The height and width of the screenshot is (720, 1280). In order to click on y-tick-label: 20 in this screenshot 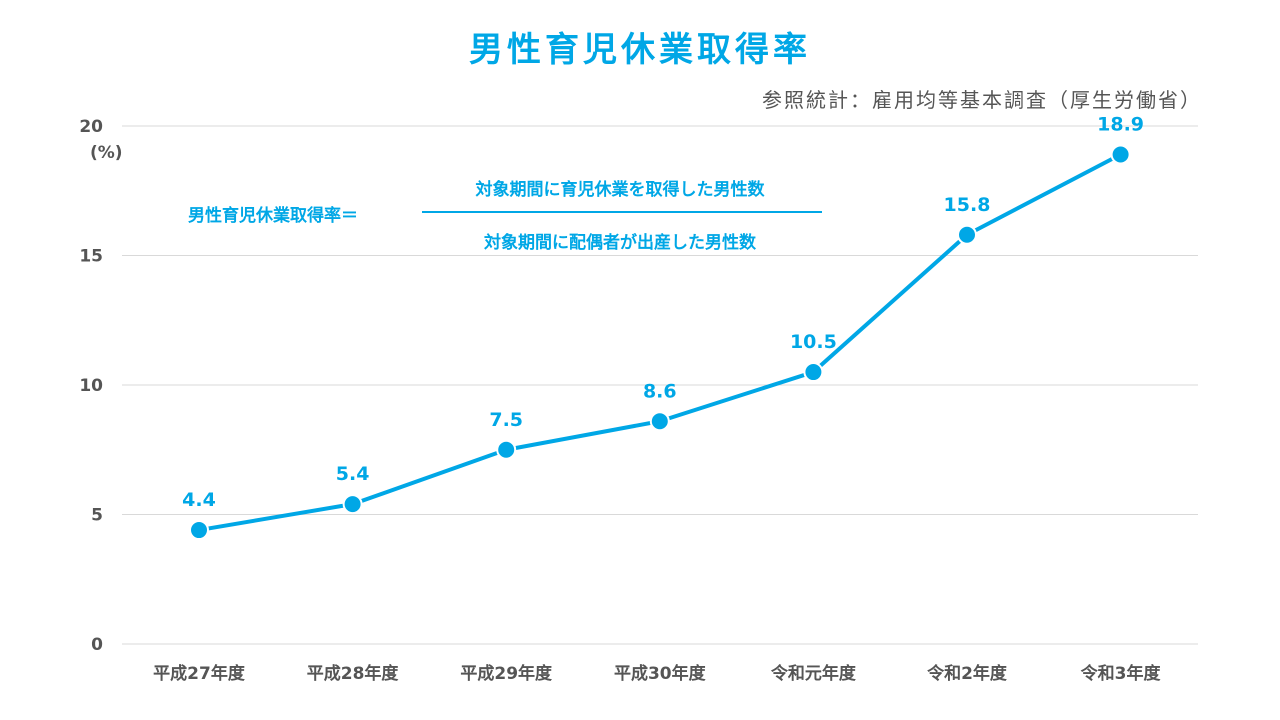, I will do `click(91, 127)`.